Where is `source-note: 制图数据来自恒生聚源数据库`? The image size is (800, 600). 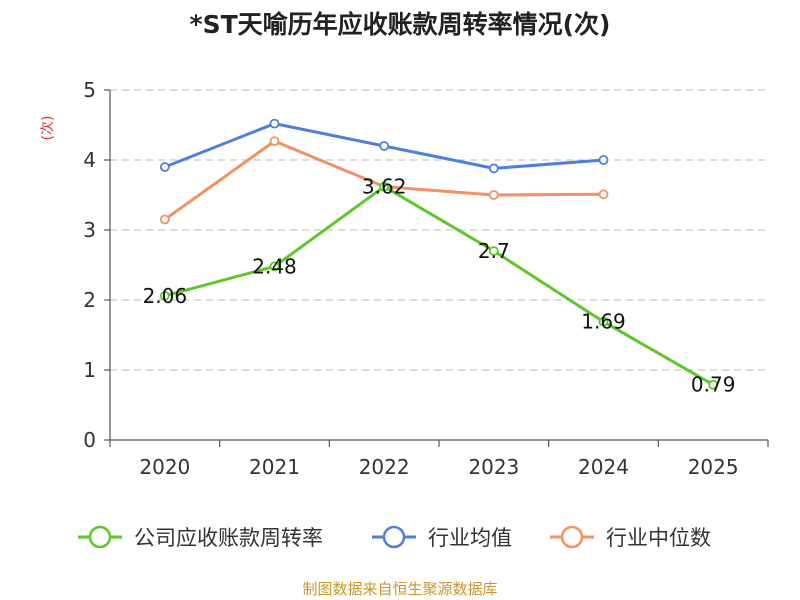 source-note: 制图数据来自恒生聚源数据库 is located at coordinates (399, 589).